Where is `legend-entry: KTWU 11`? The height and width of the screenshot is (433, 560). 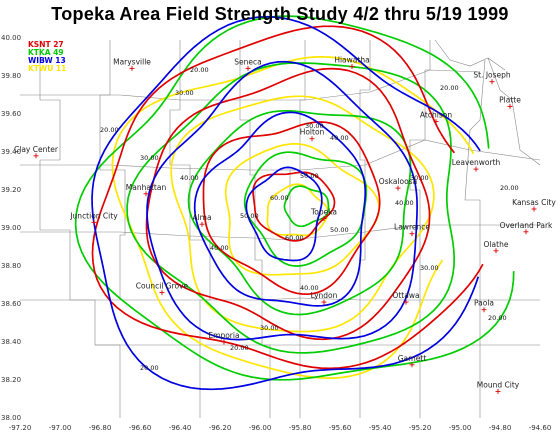
legend-entry: KTWU 11 is located at coordinates (47, 68).